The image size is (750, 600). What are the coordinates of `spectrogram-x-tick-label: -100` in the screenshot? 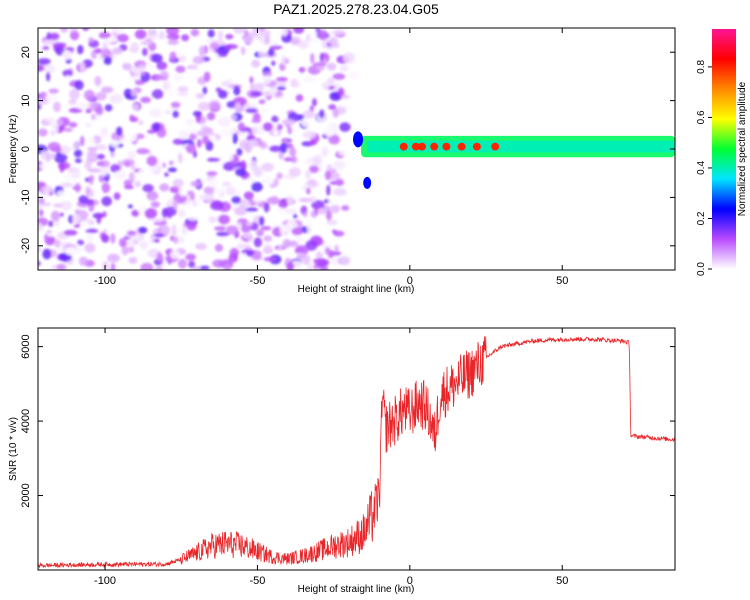 It's located at (105, 281).